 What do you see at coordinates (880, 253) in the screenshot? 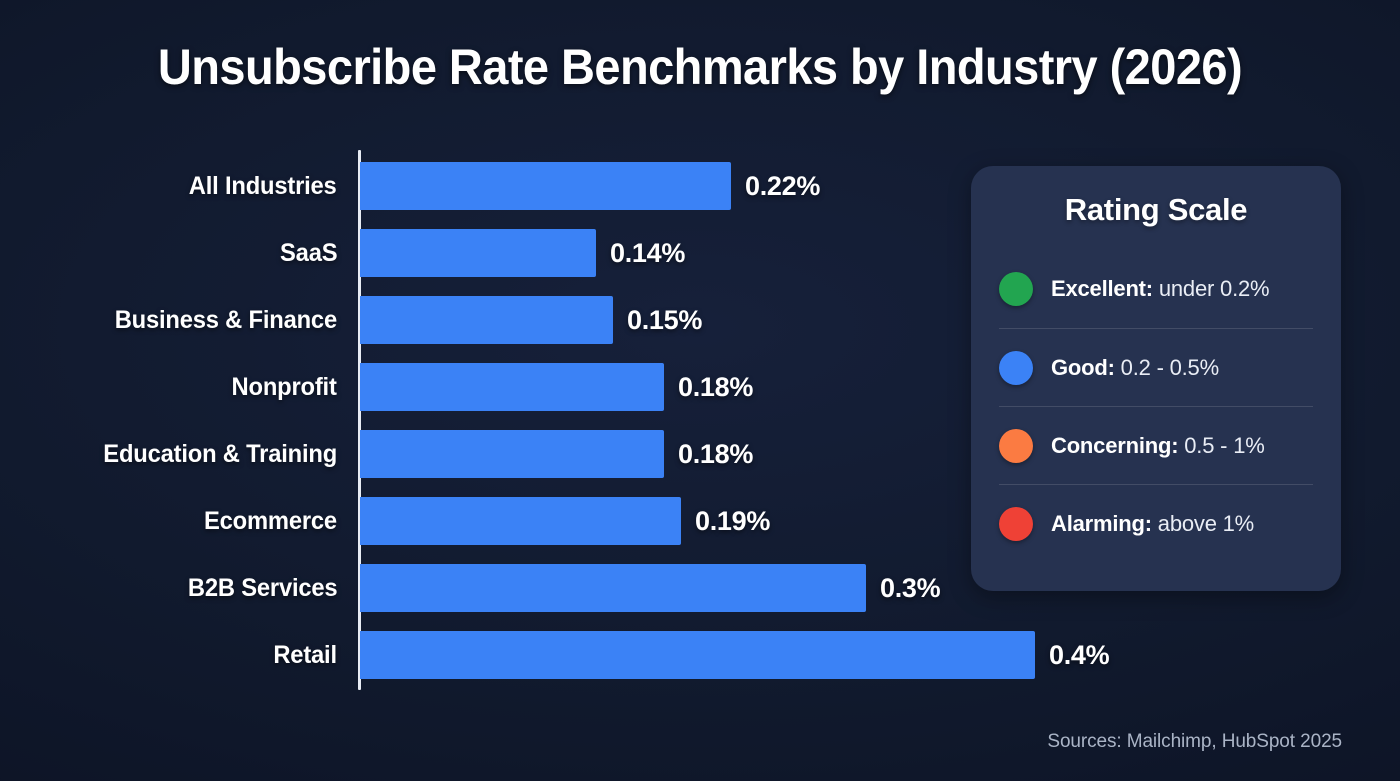
I see `bar-track: 0.14%` at bounding box center [880, 253].